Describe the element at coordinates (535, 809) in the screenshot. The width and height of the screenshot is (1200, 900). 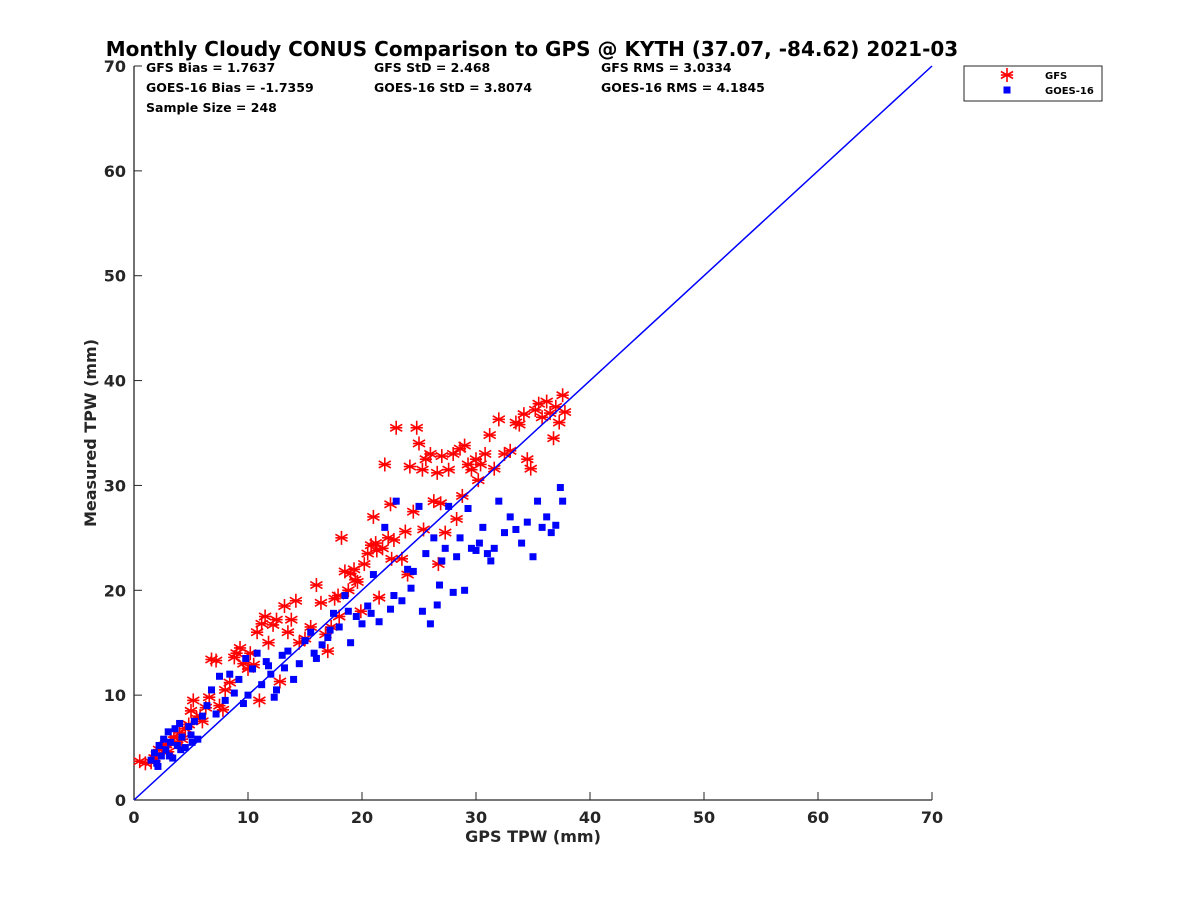
I see `x-axis-ticks: 0 10 20 30 40 50 60 70` at that location.